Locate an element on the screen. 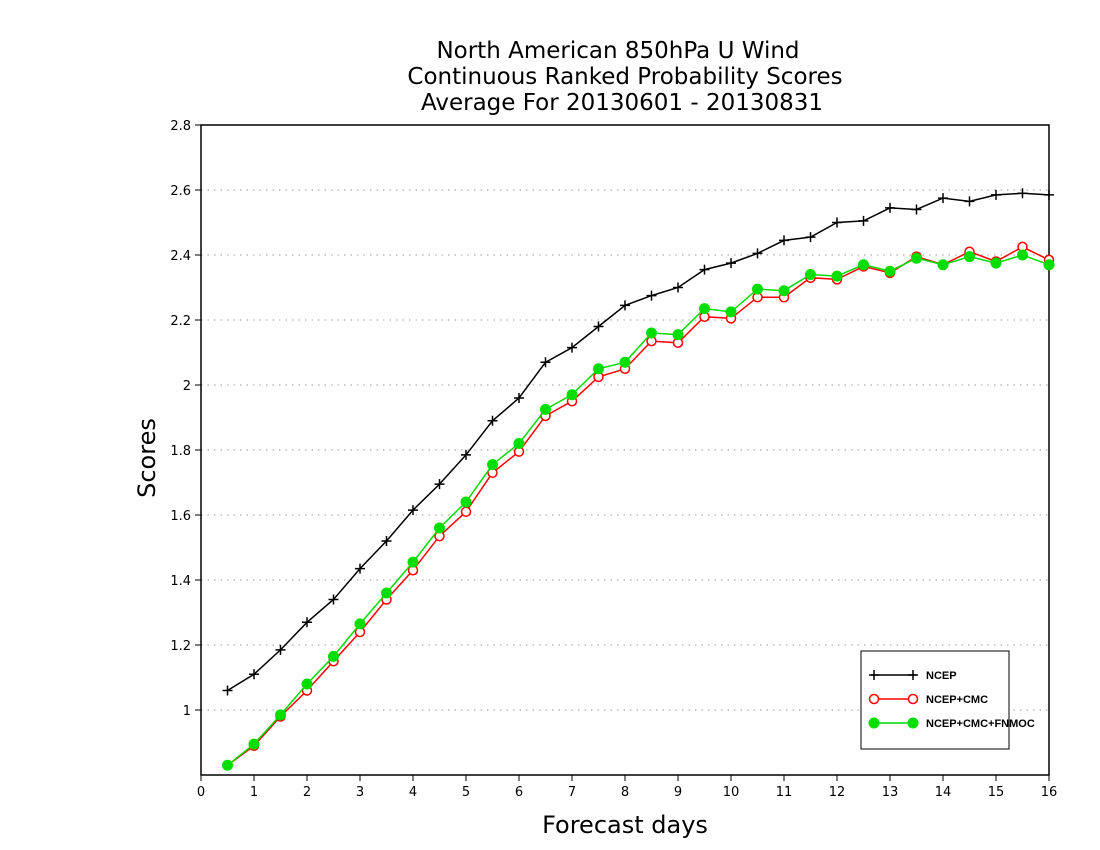 This screenshot has width=1100, height=850. y-axis-title: Scores is located at coordinates (147, 458).